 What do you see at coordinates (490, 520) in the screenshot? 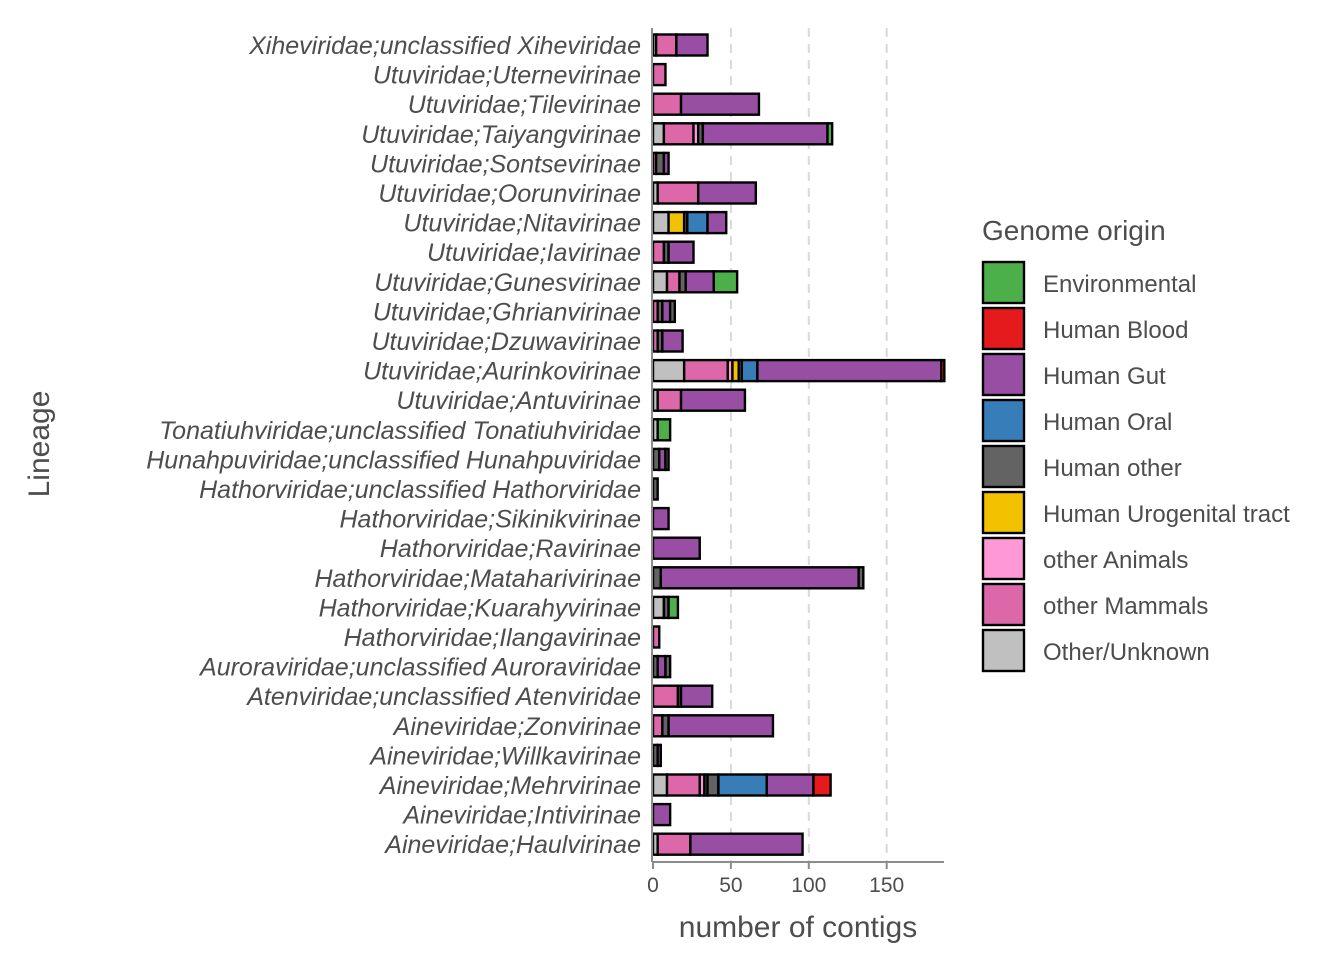
I see `category-label: Hathorviridae;Sikinikvirinae` at bounding box center [490, 520].